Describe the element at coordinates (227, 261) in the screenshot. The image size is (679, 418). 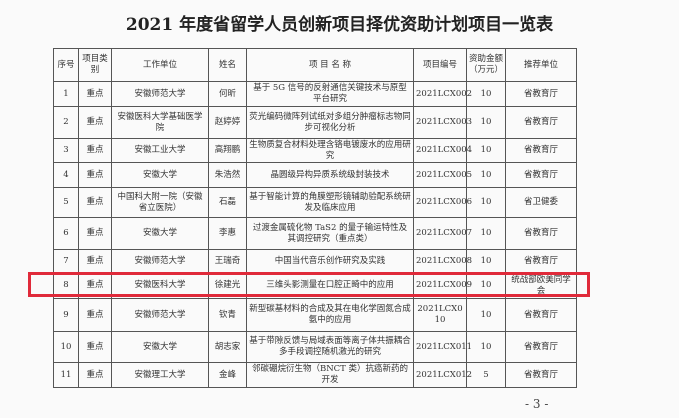
I see `table-cell: 王瑞奇` at that location.